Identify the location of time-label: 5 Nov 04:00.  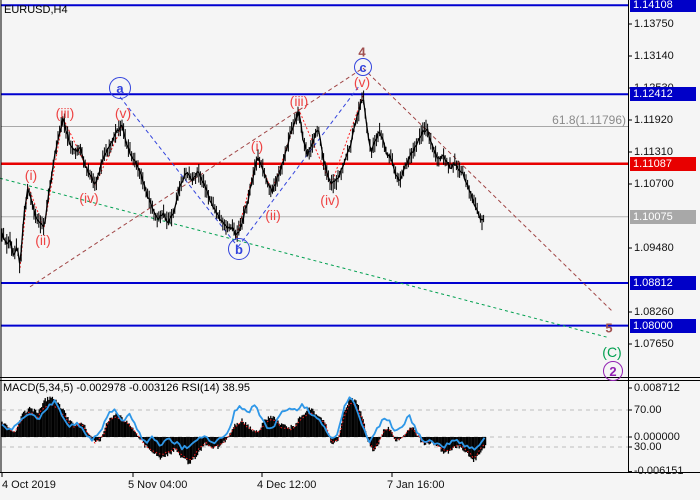
(158, 485).